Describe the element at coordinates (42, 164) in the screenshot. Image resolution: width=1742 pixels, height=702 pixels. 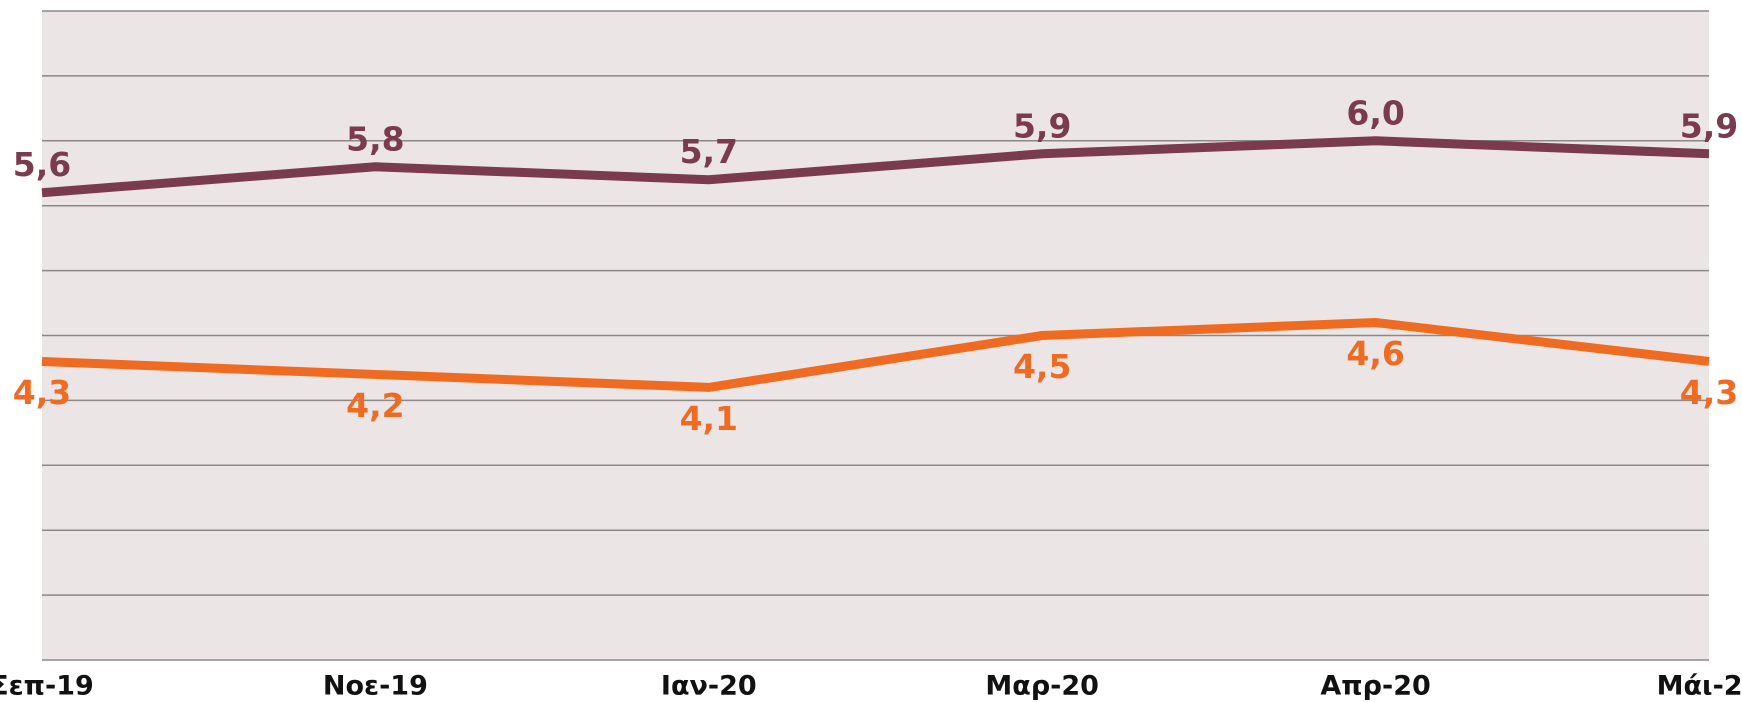
I see `data-label: 5,6` at that location.